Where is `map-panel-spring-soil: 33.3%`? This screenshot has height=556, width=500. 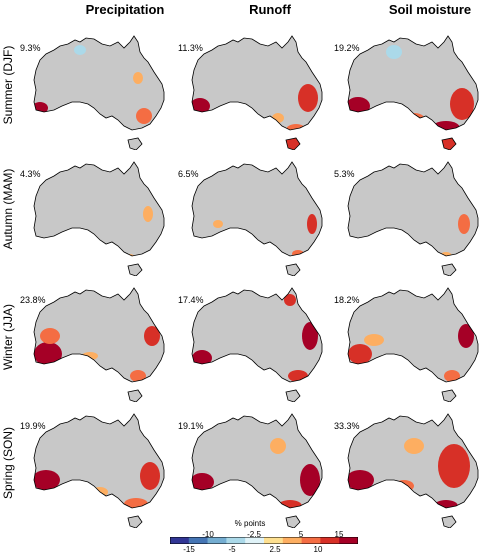 map-panel-spring-soil: 33.3% is located at coordinates (410, 467).